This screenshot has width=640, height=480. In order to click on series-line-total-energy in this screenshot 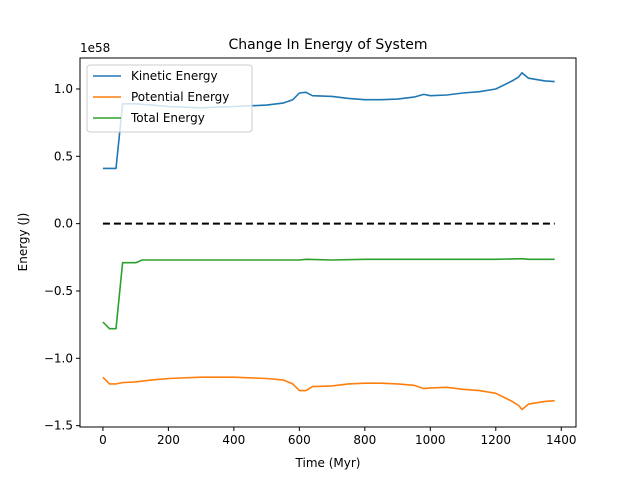, I will do `click(328, 293)`.